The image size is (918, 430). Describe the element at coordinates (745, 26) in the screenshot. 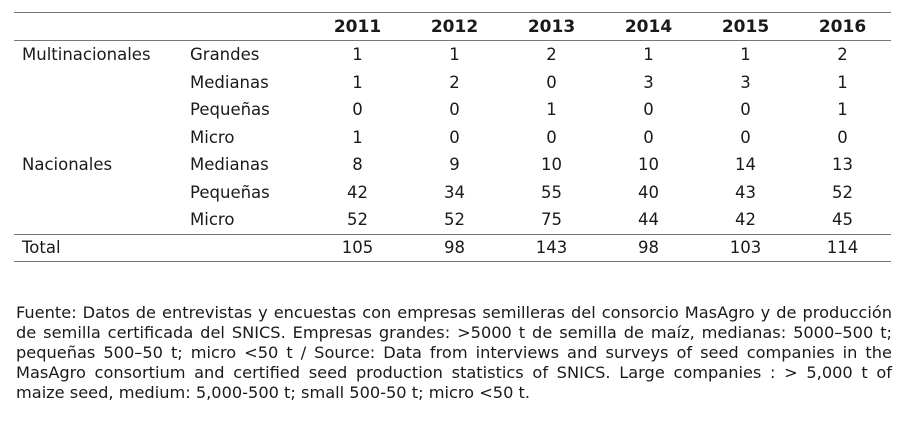

I see `header-year: 2015` at that location.